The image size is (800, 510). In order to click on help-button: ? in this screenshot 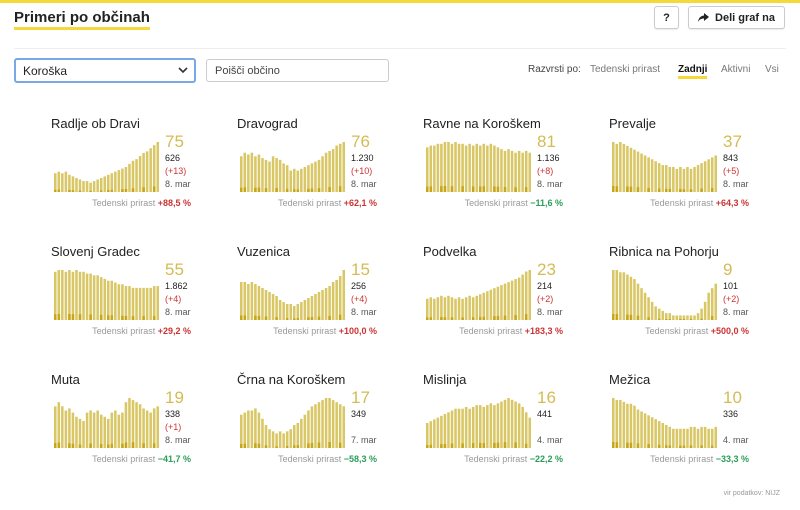, I will do `click(666, 17)`.